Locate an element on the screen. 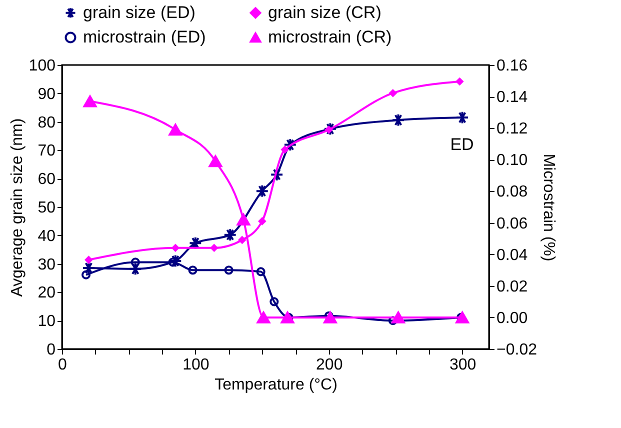 Image resolution: width=621 pixels, height=428 pixels. legend-label: grain size (ED) is located at coordinates (139, 12).